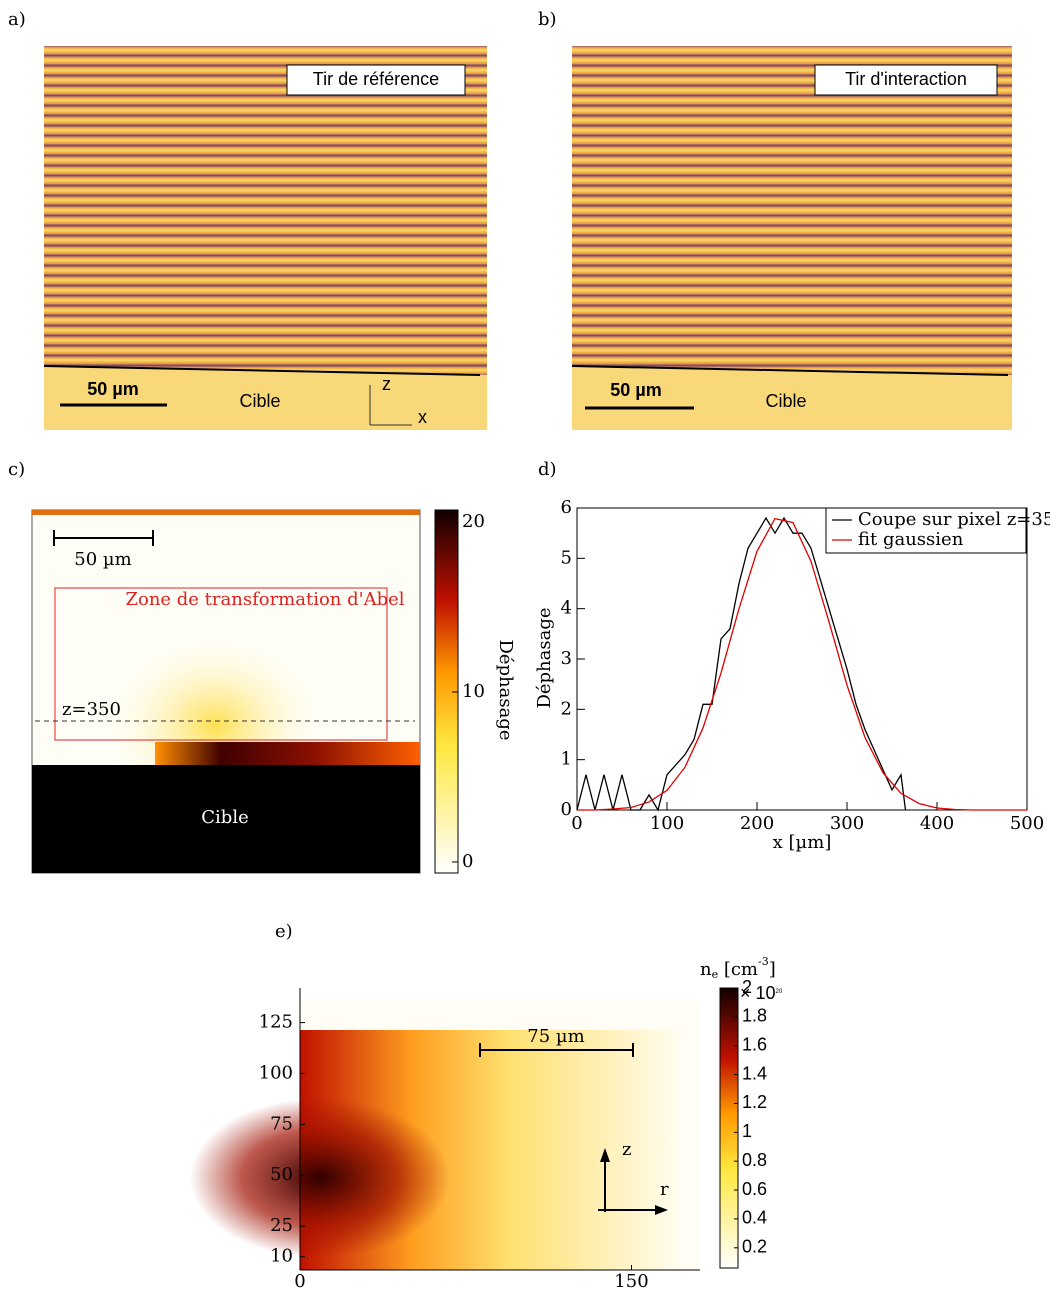 The image size is (1050, 1291). Describe the element at coordinates (547, 19) in the screenshot. I see `panel-label: b)` at that location.